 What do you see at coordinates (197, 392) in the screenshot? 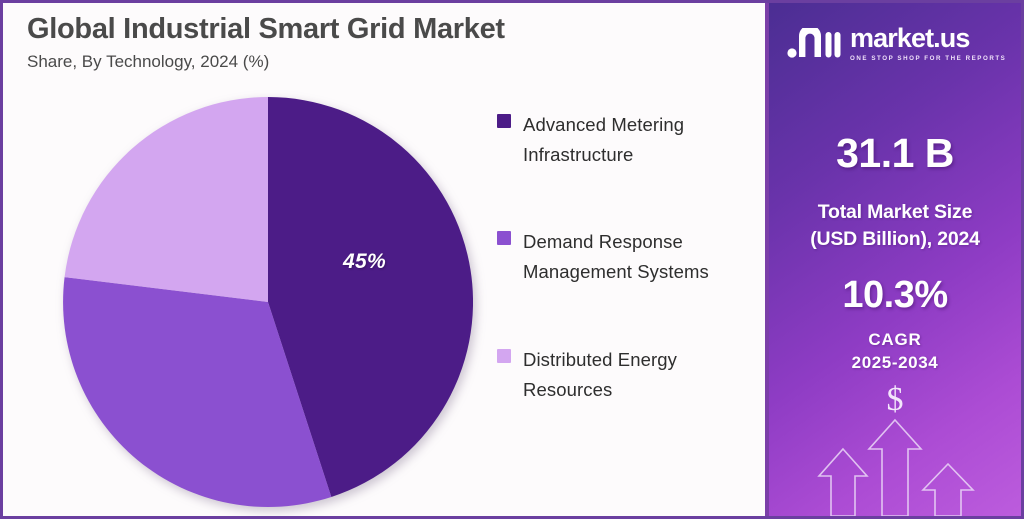
I see `pie-slice-demand-response-management-systems` at bounding box center [197, 392].